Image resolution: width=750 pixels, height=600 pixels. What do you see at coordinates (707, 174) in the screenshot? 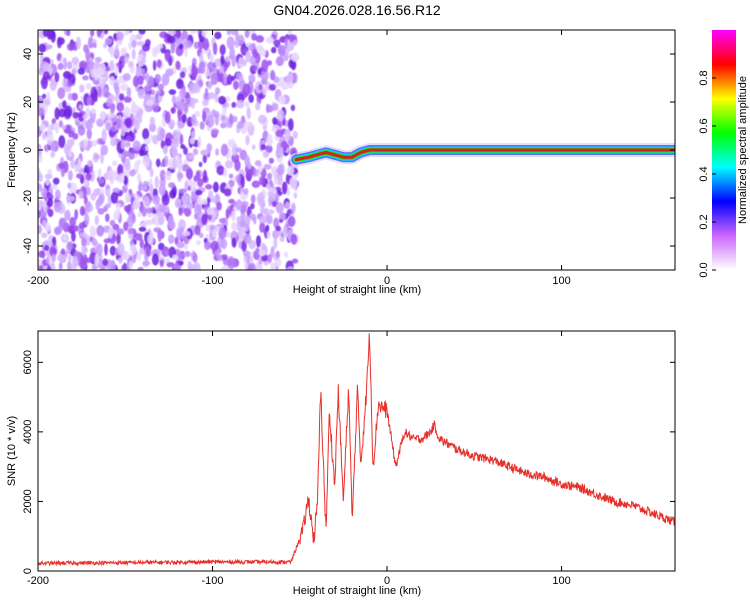
I see `colorbar-ticks: 0.0 0.2 0.4 0.6 0.8` at bounding box center [707, 174].